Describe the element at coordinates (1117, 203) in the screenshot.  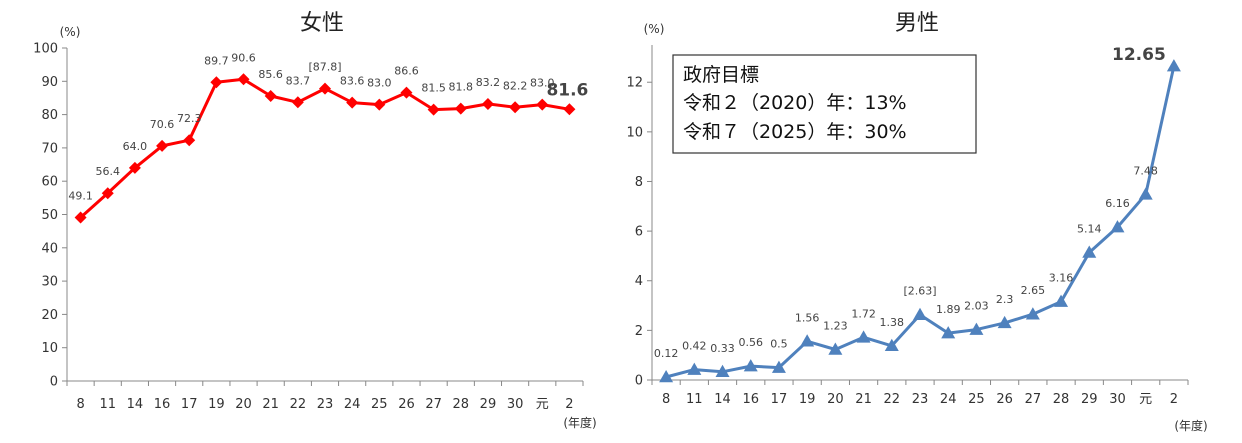
I see `data-label: 6.16` at that location.